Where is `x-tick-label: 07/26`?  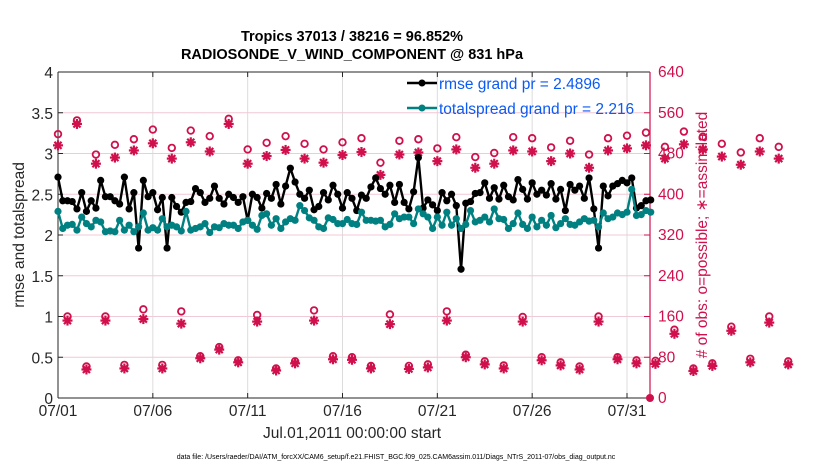 x-tick-label: 07/26 is located at coordinates (532, 411).